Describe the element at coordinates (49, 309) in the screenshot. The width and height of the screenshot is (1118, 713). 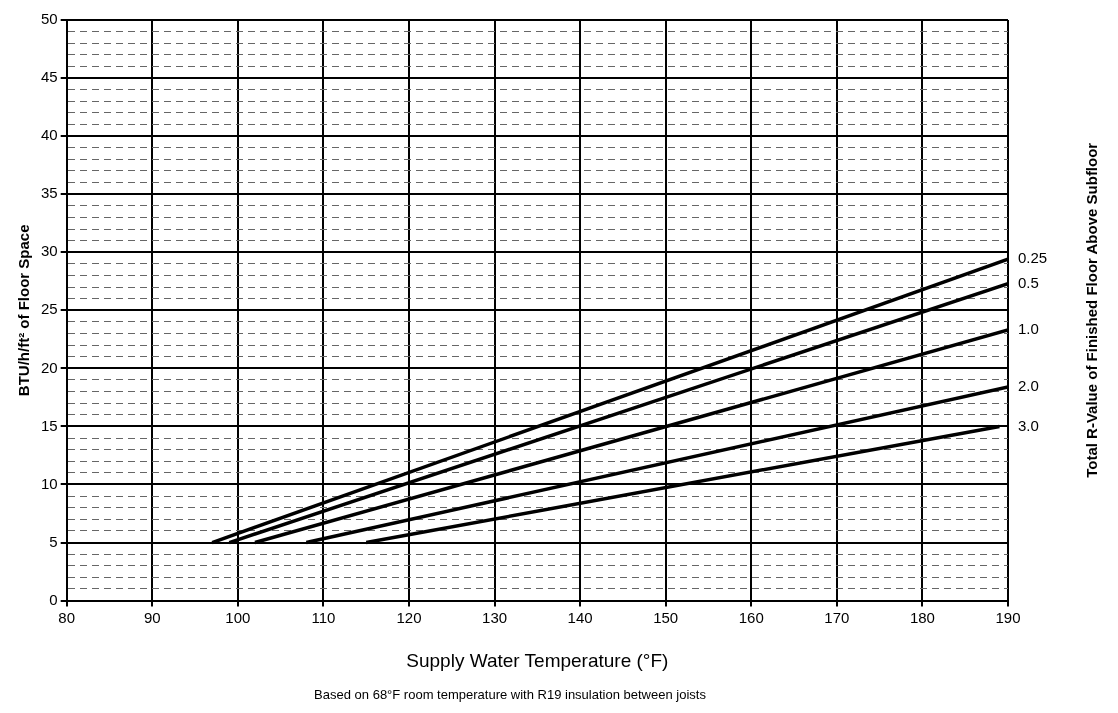
I see `y-tick-label: 25` at that location.